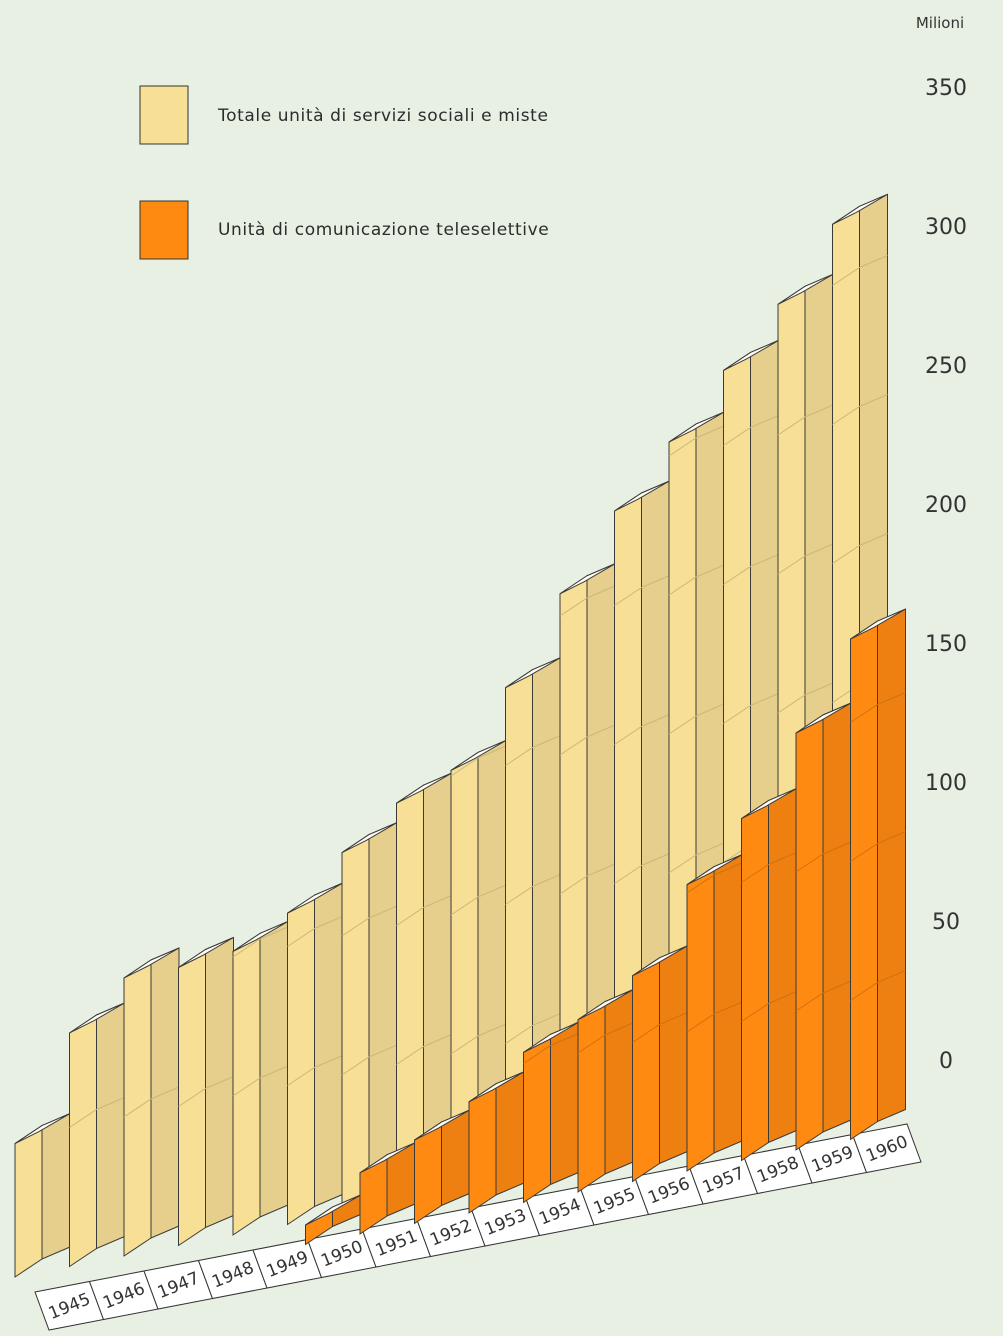  What do you see at coordinates (941, 544) in the screenshot?
I see `y-axis: Milioni 0 50 100 150 200 250 300 350` at bounding box center [941, 544].